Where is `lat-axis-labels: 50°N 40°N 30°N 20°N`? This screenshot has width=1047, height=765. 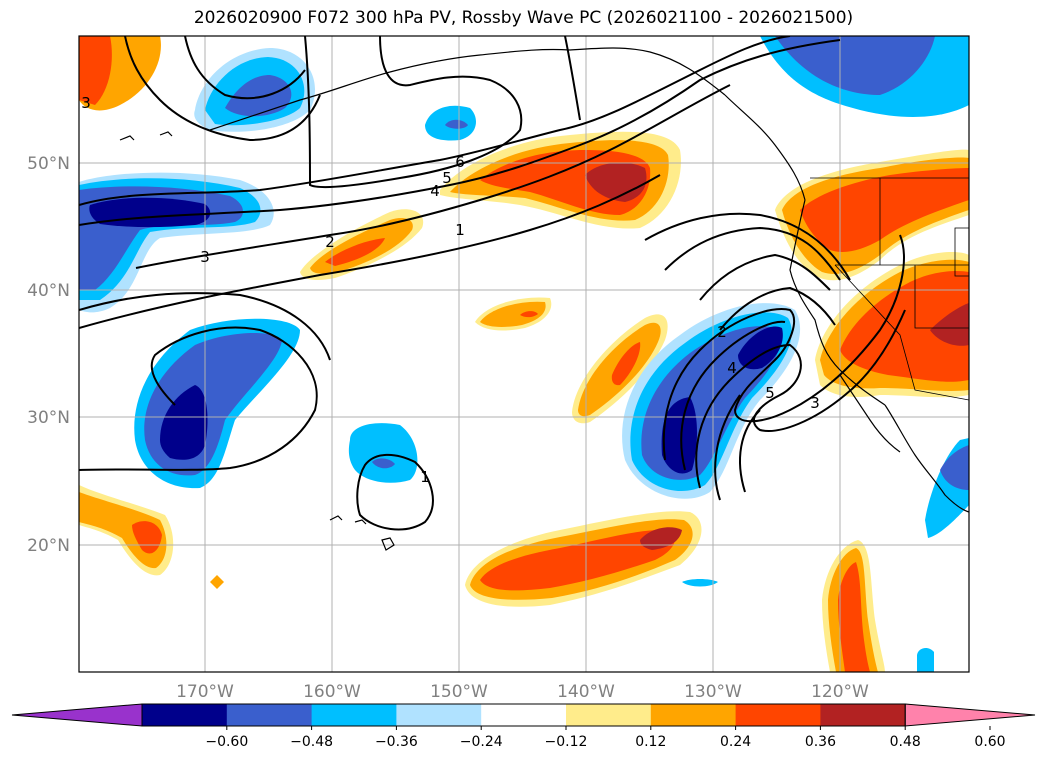 lat-axis-labels: 50°N 40°N 30°N 20°N is located at coordinates (48, 355).